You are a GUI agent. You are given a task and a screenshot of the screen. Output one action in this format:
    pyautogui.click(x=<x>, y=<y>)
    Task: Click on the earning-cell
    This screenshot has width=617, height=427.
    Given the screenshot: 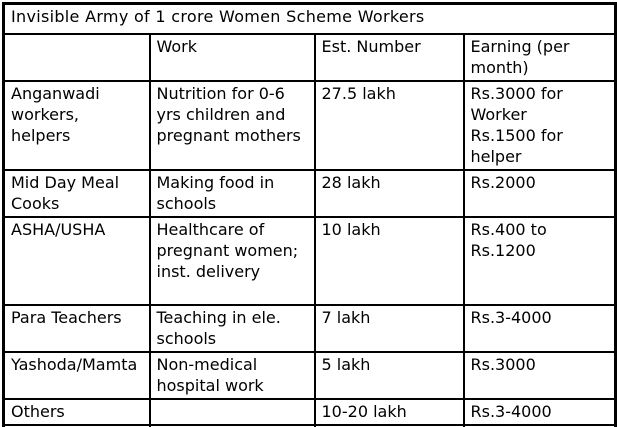 What is the action you would take?
    pyautogui.click(x=539, y=425)
    